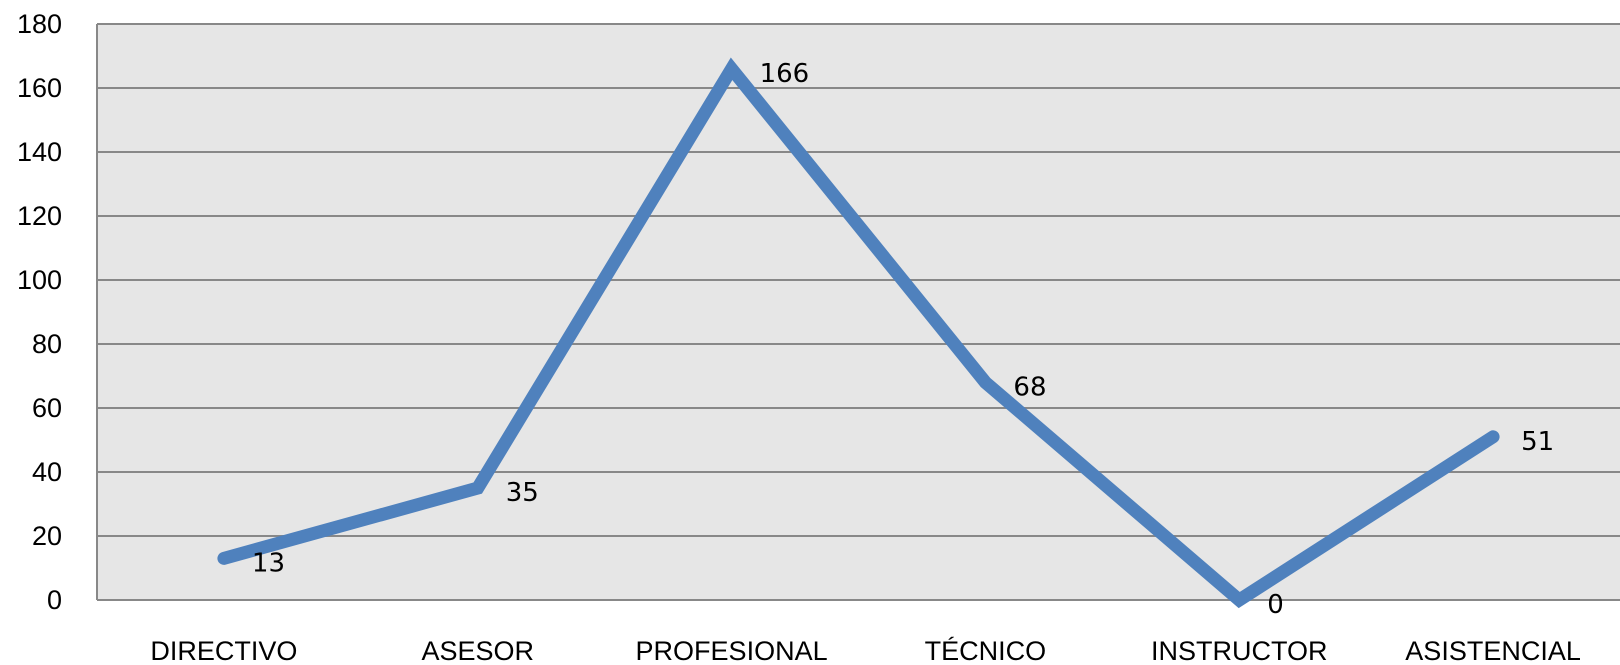 The height and width of the screenshot is (665, 1620). I want to click on y-tick-label: 60, so click(47, 408).